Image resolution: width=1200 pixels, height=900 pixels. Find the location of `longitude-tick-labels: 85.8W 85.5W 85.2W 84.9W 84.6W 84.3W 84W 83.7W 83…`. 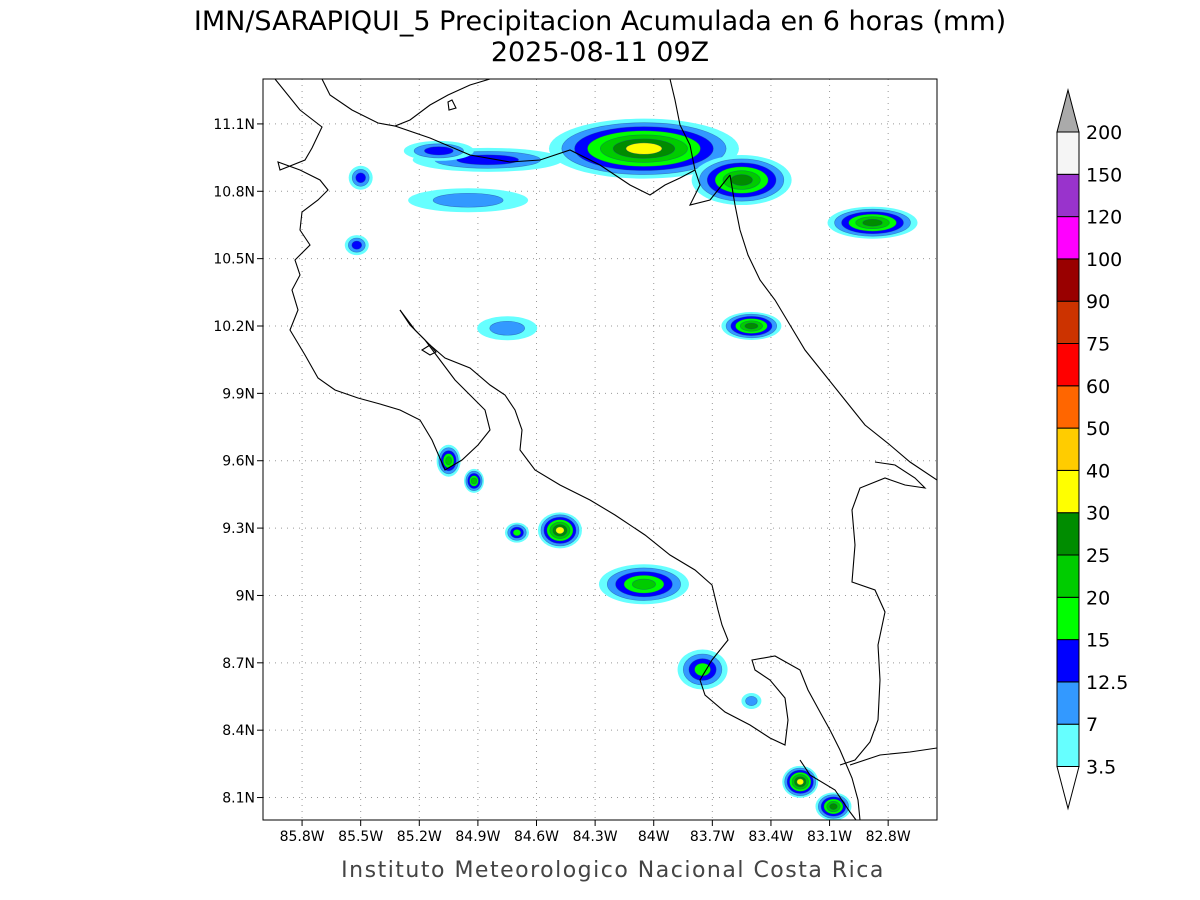

longitude-tick-labels: 85.8W 85.5W 85.2W 84.9W 84.6W 84.3W 84W 83.7W 83… is located at coordinates (595, 832).